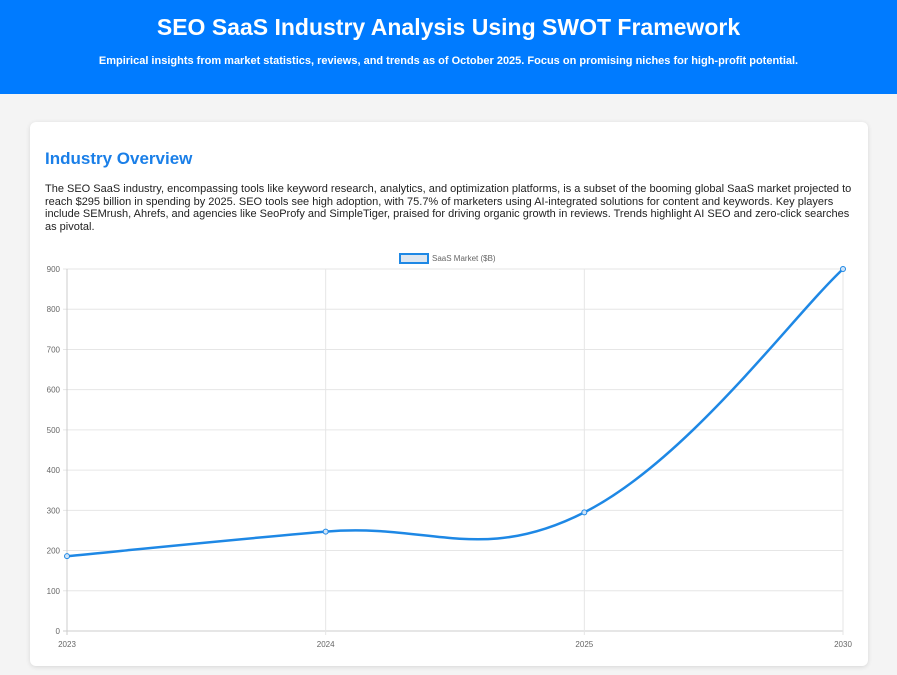 The image size is (897, 675). What do you see at coordinates (464, 258) in the screenshot?
I see `legend-label: SaaS Market ($B)` at bounding box center [464, 258].